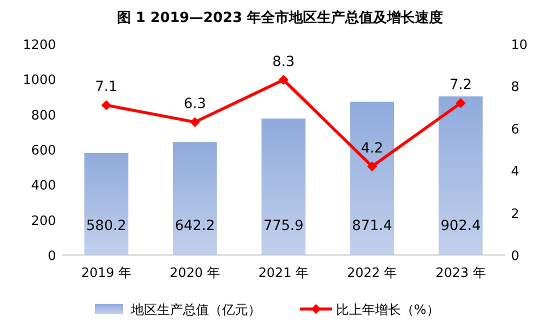 Image resolution: width=560 pixels, height=333 pixels. What do you see at coordinates (106, 87) in the screenshot?
I see `data-label: 7.1` at bounding box center [106, 87].